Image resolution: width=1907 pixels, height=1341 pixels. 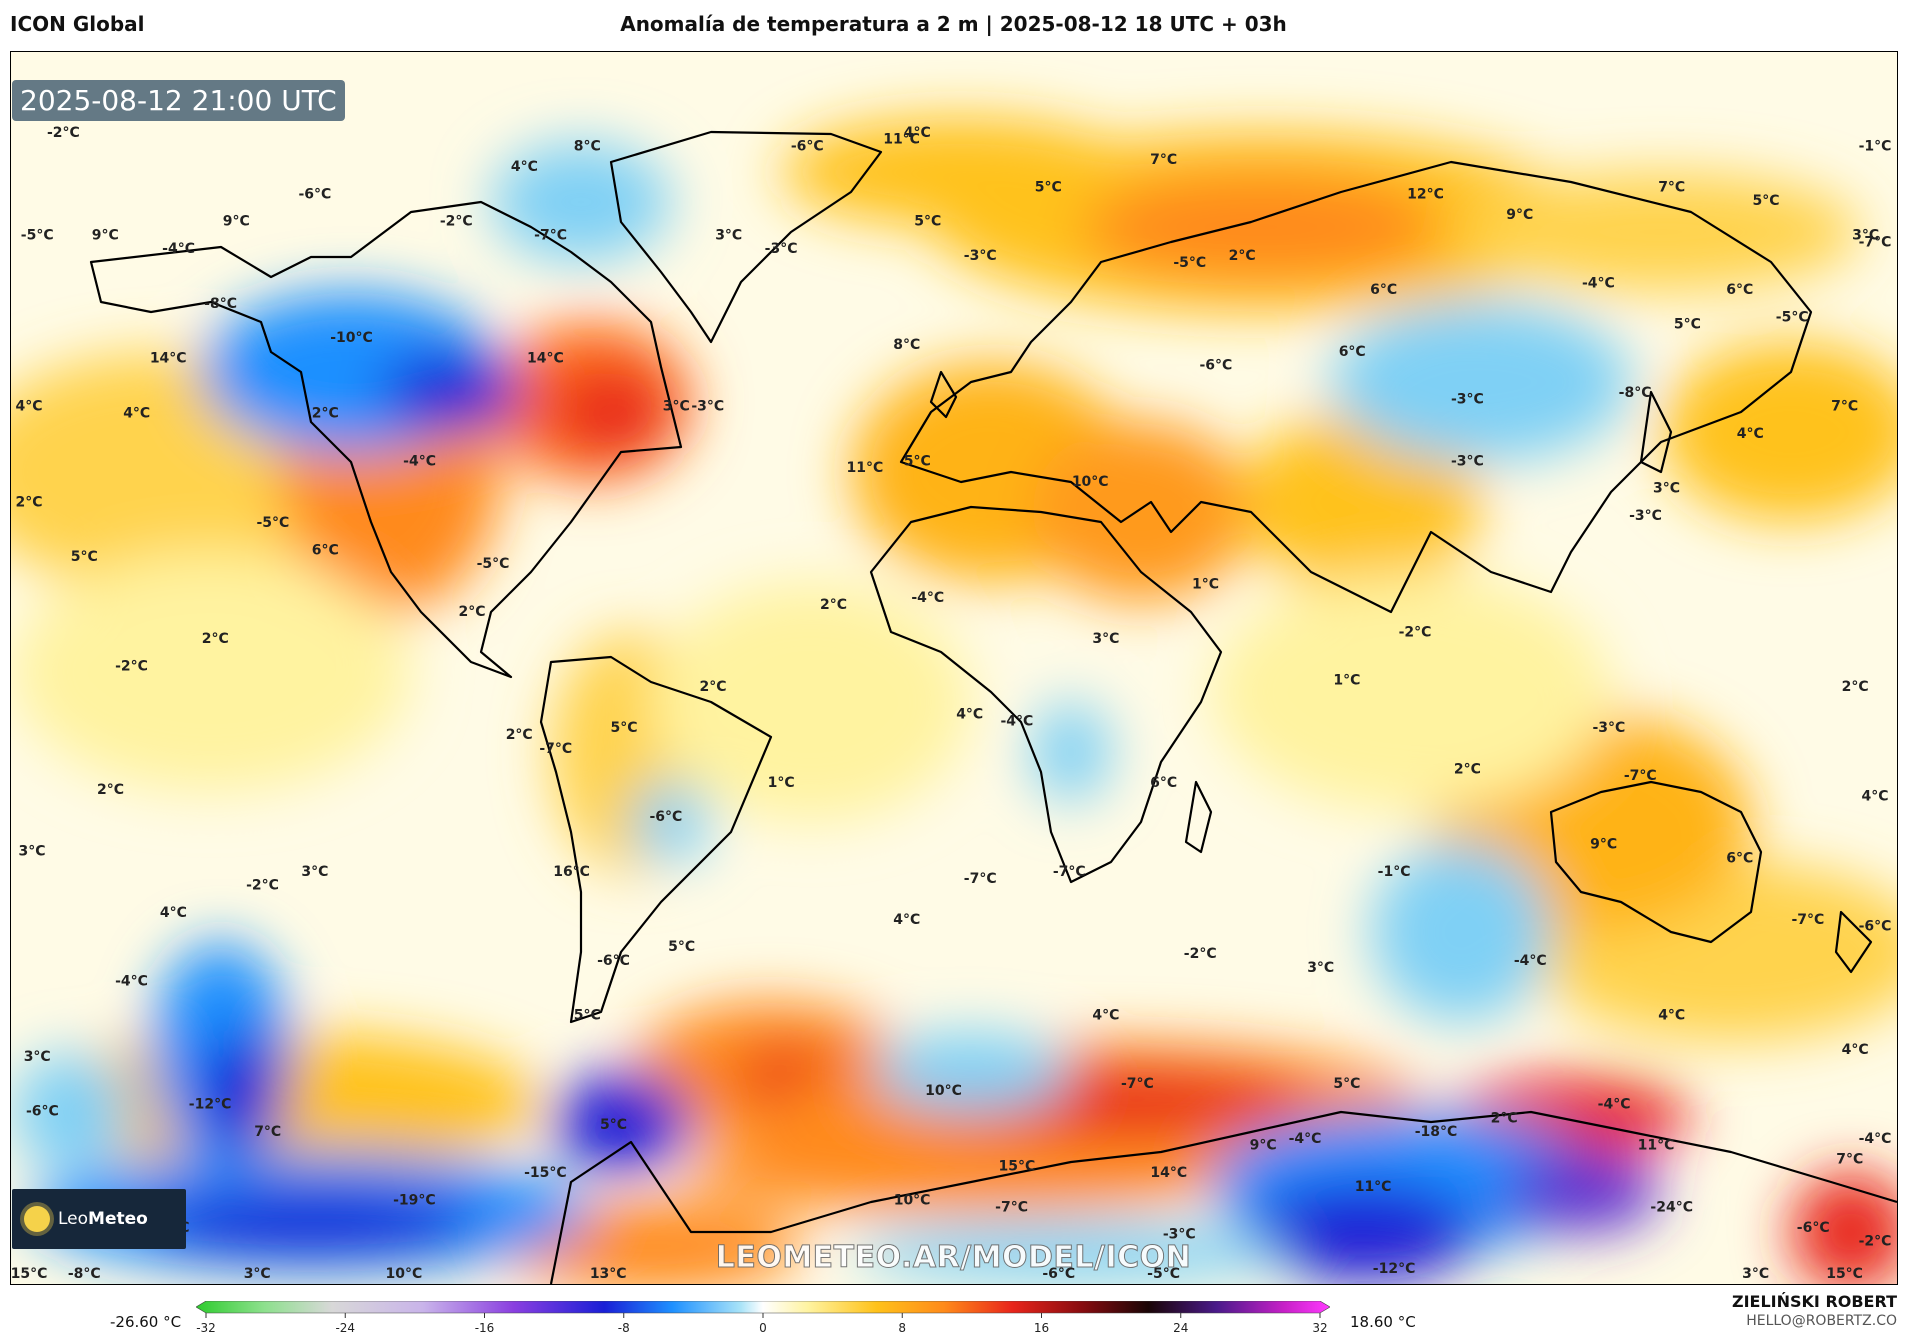 What do you see at coordinates (1821, 1321) in the screenshot?
I see `author-email: HELLO@ROBERTZ.CO` at bounding box center [1821, 1321].